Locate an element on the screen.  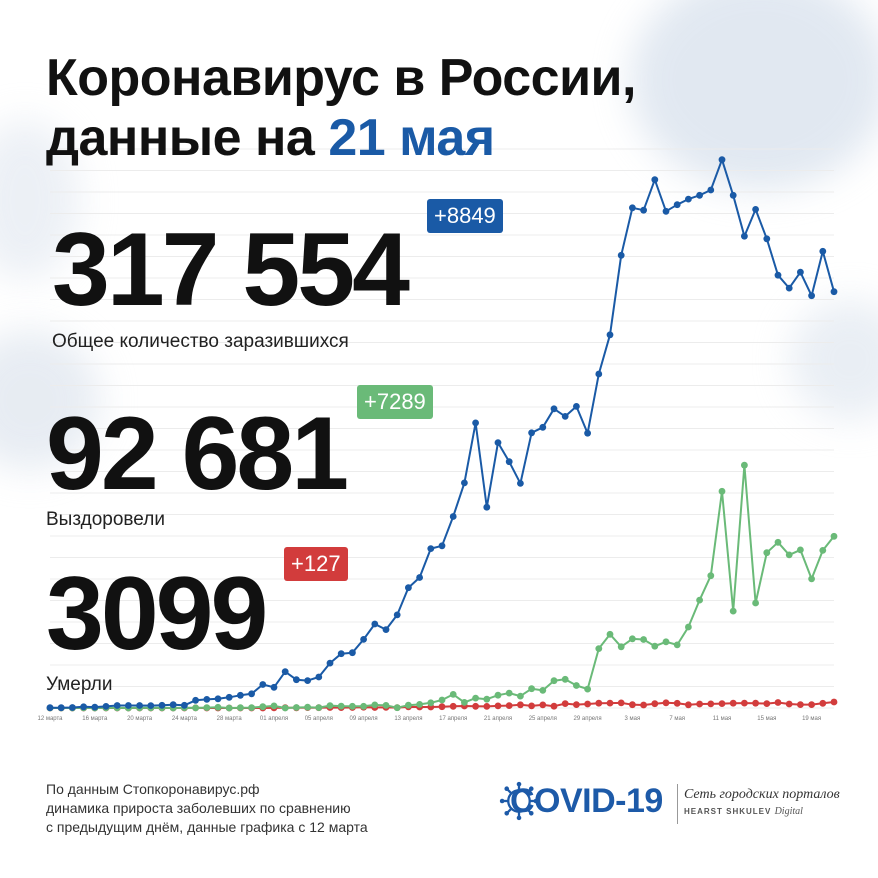
x-tick-label: 25 апреля is located at coordinates (543, 719).